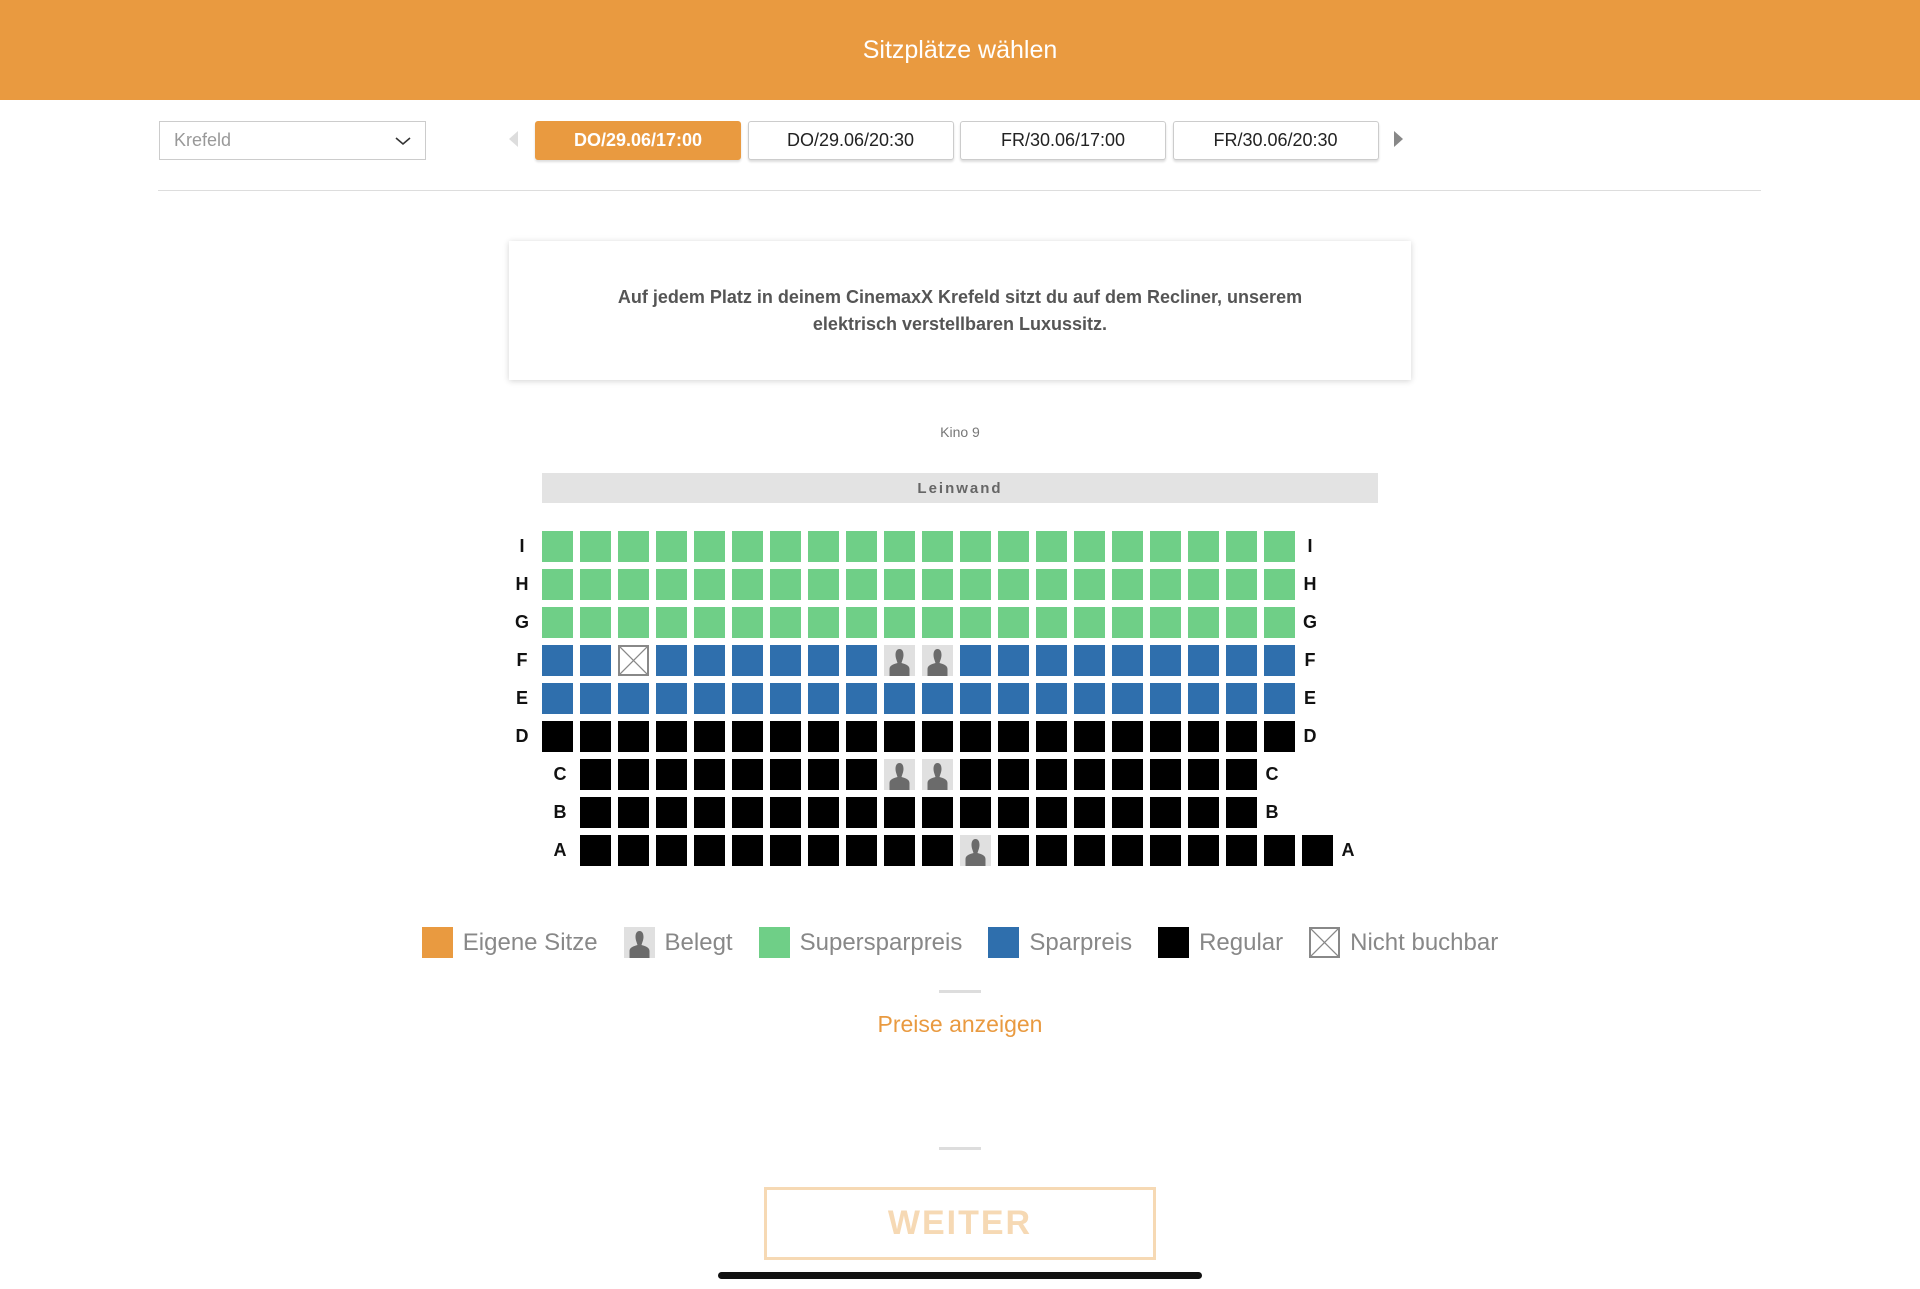 The image size is (1920, 1289). Describe the element at coordinates (960, 1024) in the screenshot. I see `show-prices-link: Preise anzeigen` at that location.